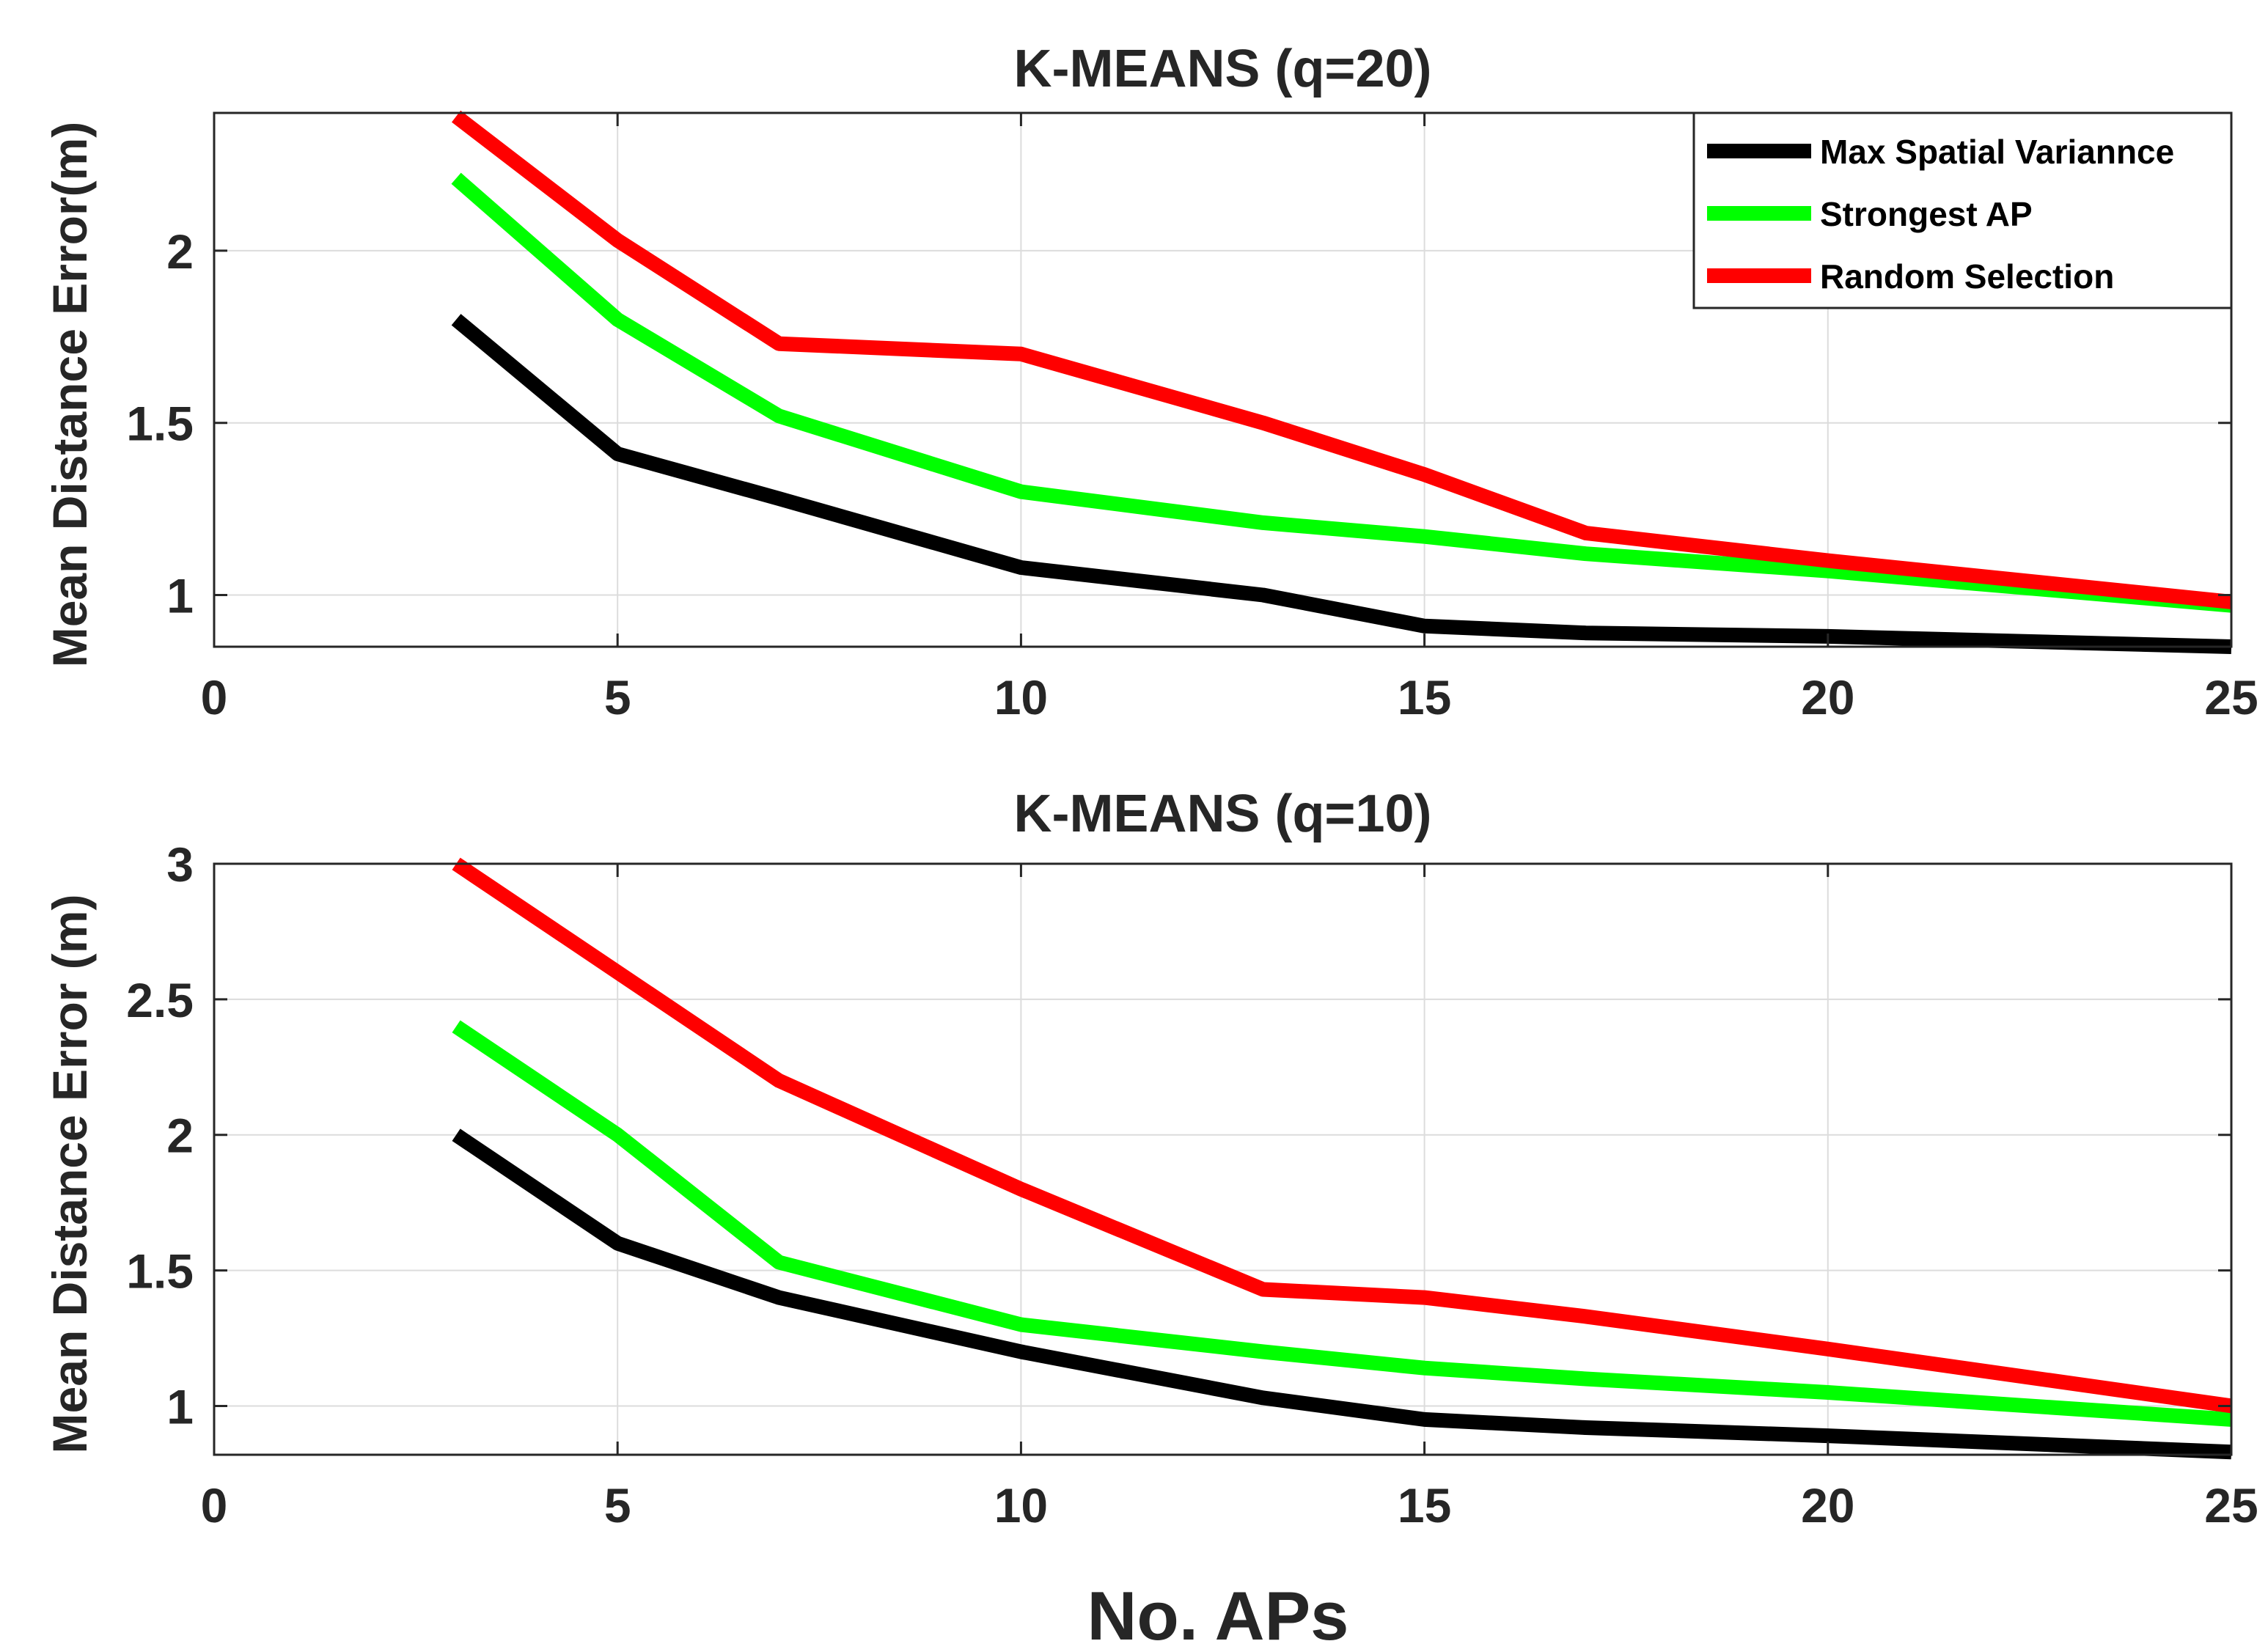 This screenshot has height=1652, width=2268. I want to click on y-tick-label: 2.5, so click(160, 1000).